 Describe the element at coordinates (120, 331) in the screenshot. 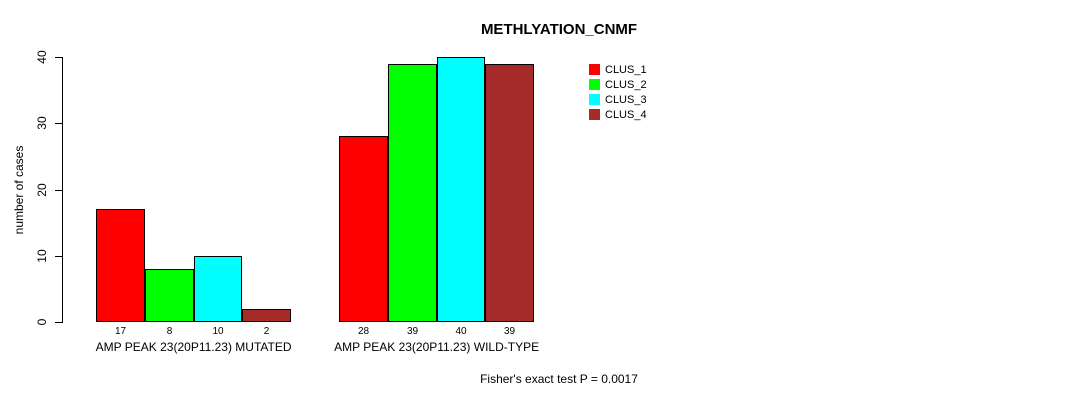

I see `bar-value-label: 17` at that location.